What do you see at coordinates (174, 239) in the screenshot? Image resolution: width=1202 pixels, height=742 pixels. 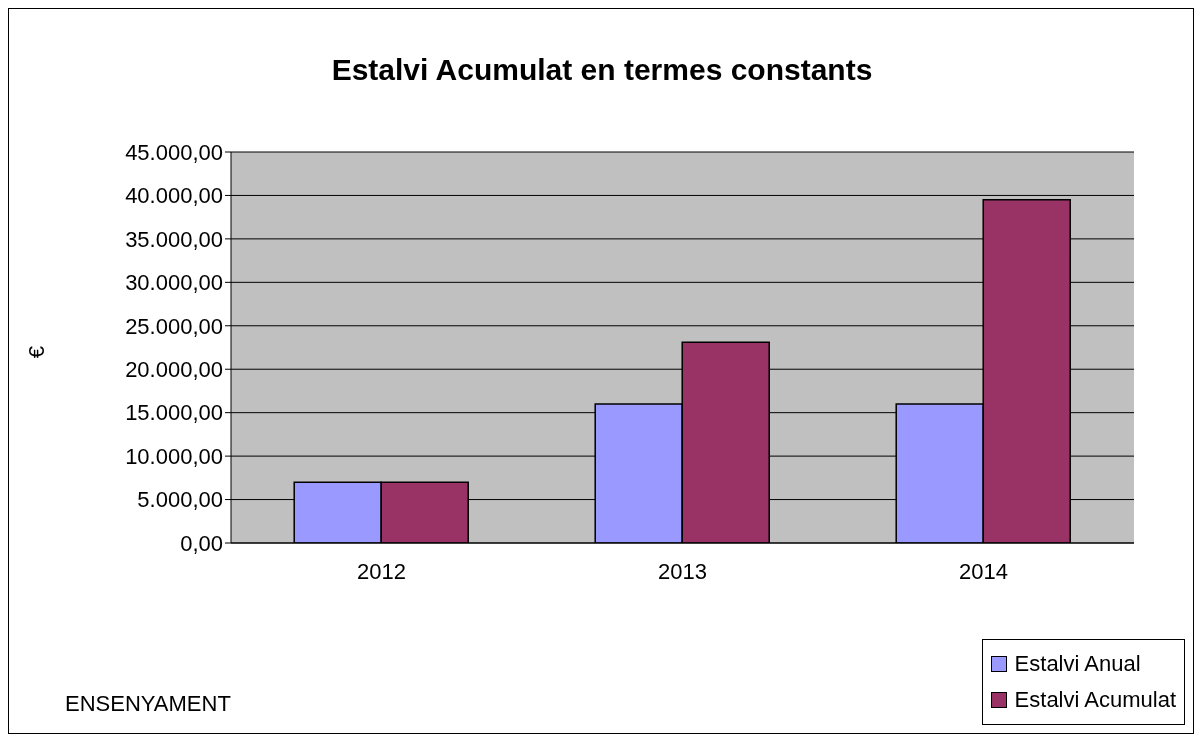 I see `y-tick-label: 35.000,00` at bounding box center [174, 239].